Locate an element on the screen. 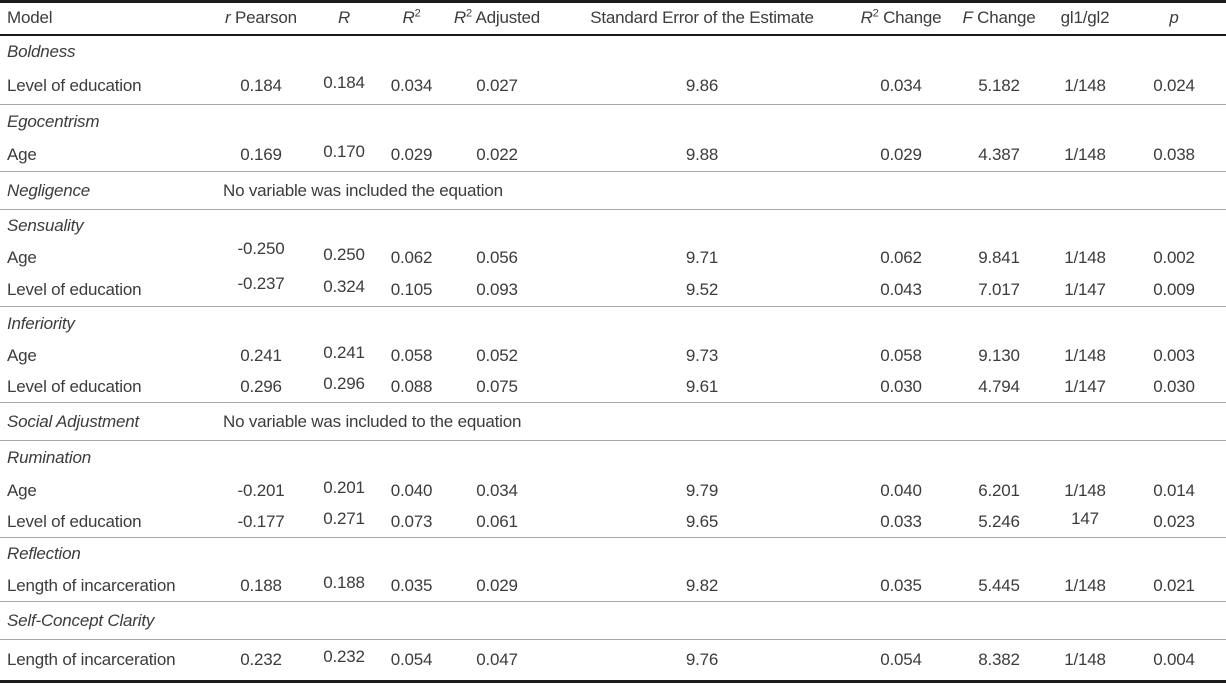 This screenshot has height=686, width=1226. cell-R2-change: 0.062 is located at coordinates (901, 257).